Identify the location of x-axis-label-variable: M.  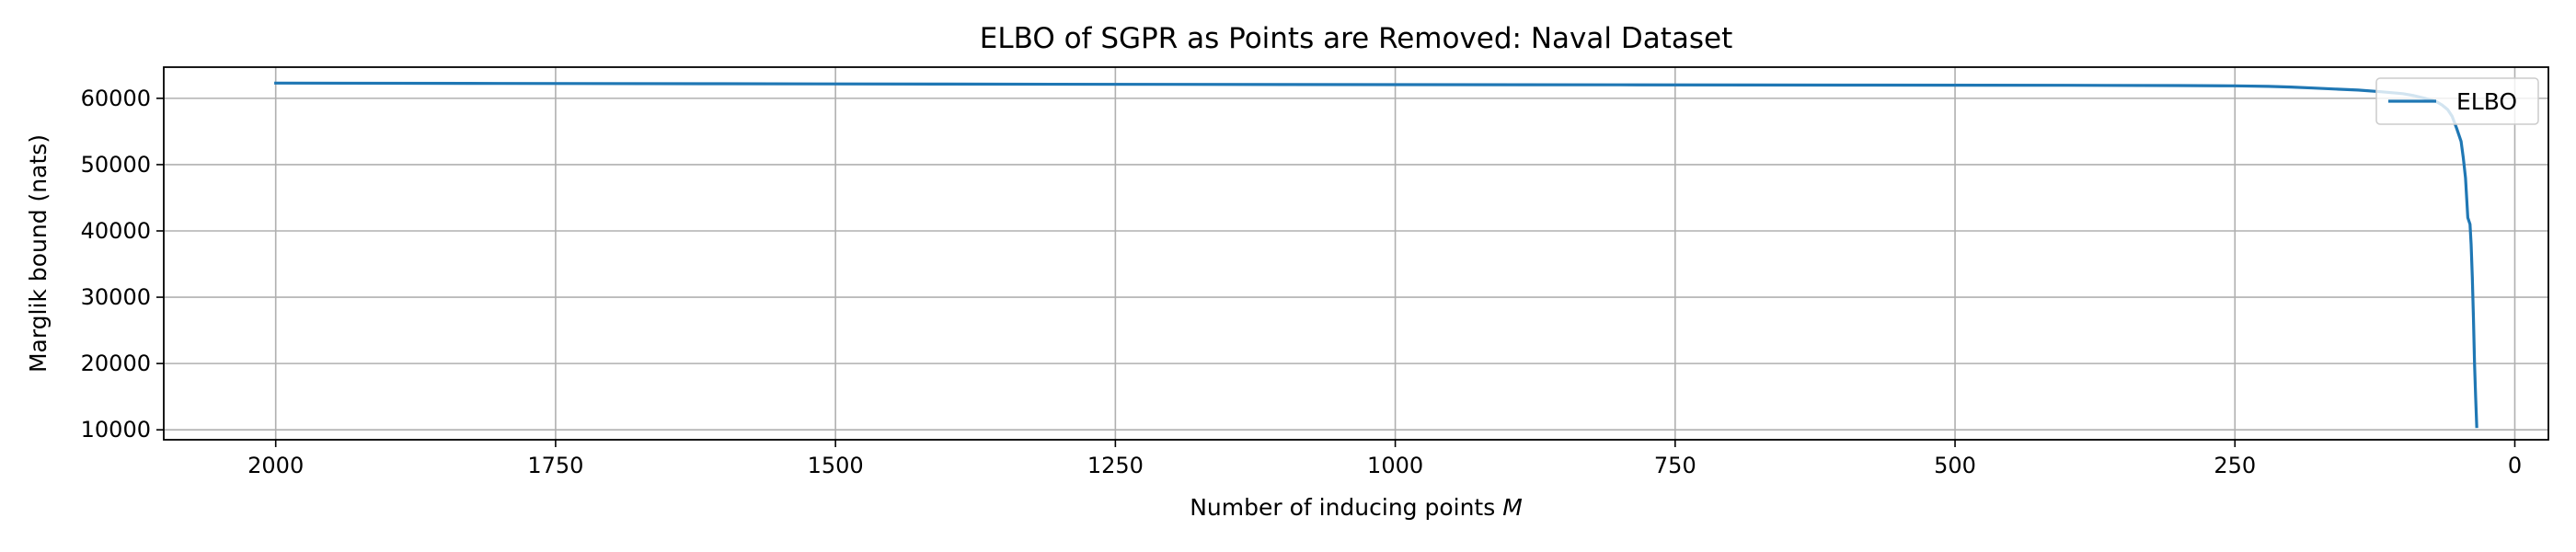
(1512, 507).